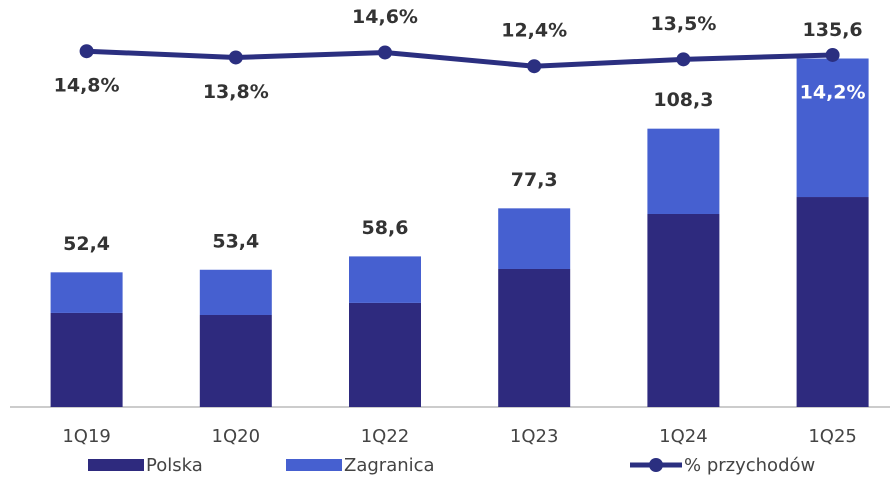 This screenshot has width=890, height=477. What do you see at coordinates (385, 436) in the screenshot?
I see `x-tick-label: 1Q22` at bounding box center [385, 436].